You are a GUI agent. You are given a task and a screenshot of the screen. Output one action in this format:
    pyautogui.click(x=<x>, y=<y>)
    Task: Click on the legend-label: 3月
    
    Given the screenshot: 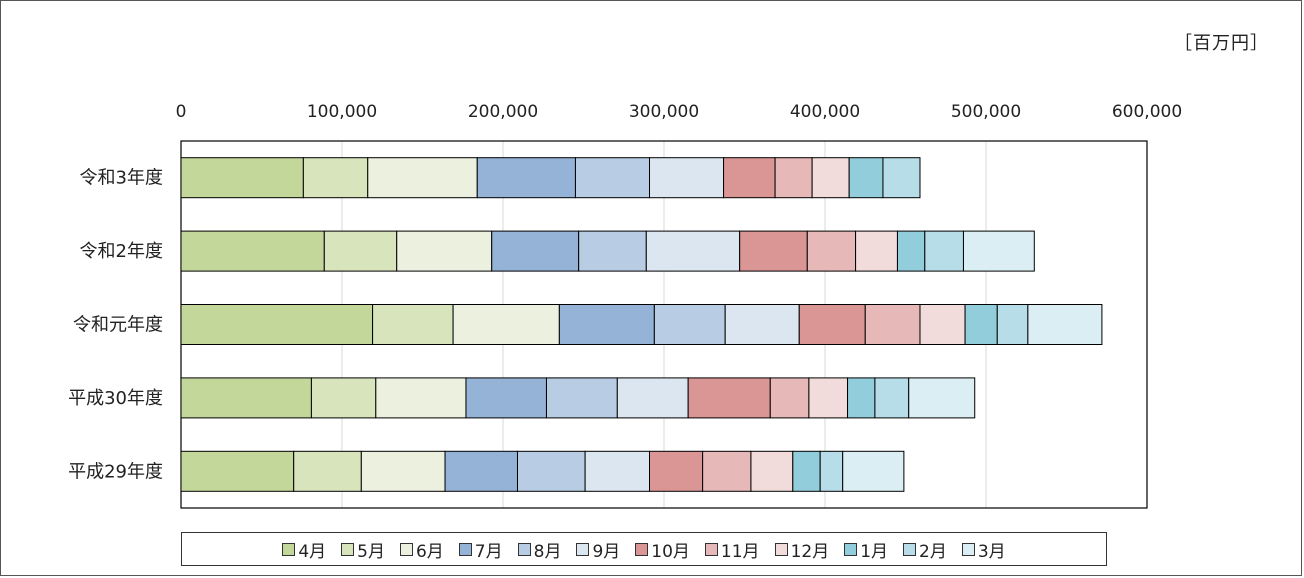 What is the action you would take?
    pyautogui.click(x=991, y=551)
    